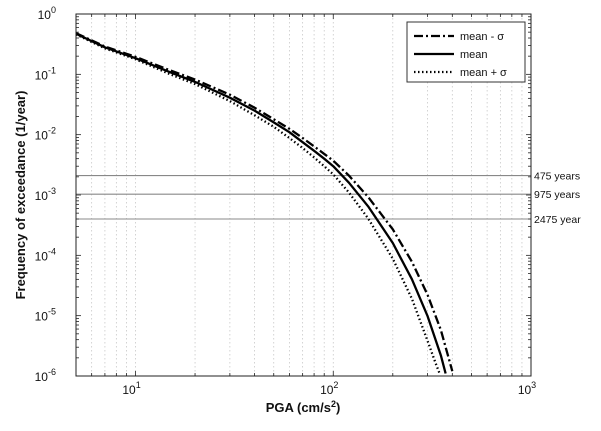 The image size is (601, 431). I want to click on legend-label-mean-plus-sigma: mean + σ, so click(483, 73).